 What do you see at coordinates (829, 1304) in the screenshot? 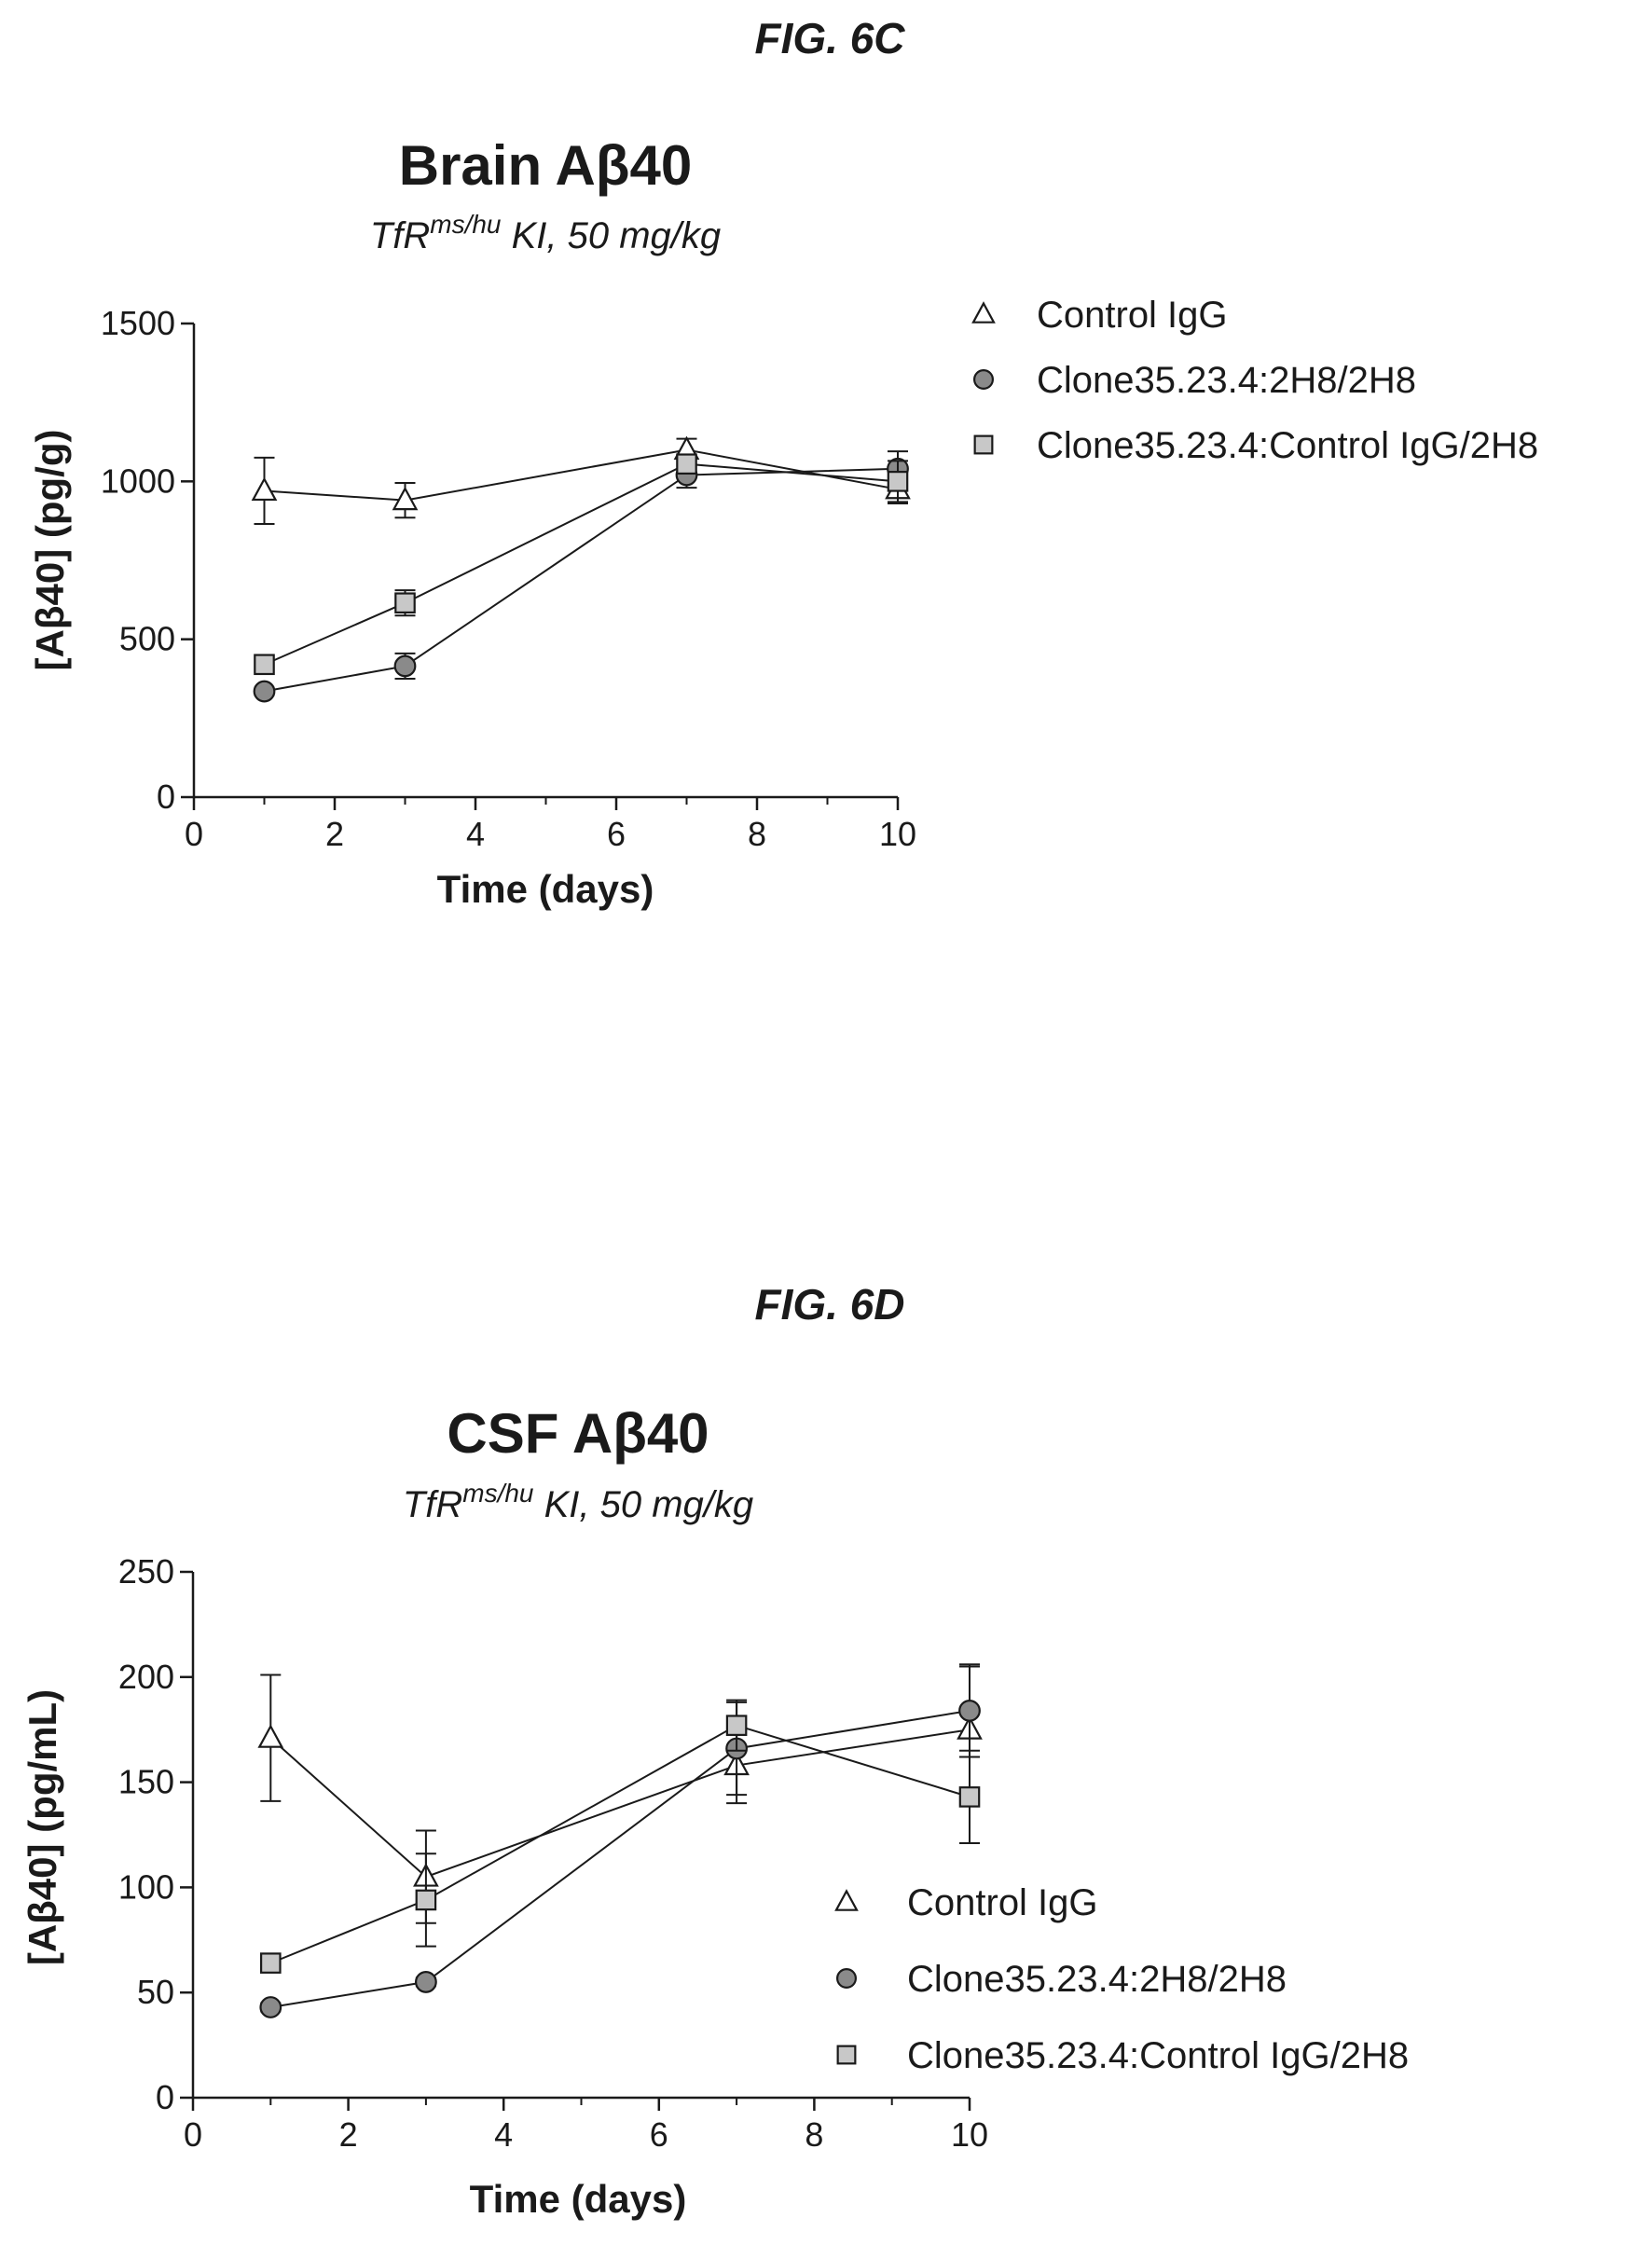
I see `figure-label-6d: FIG. 6D` at bounding box center [829, 1304].